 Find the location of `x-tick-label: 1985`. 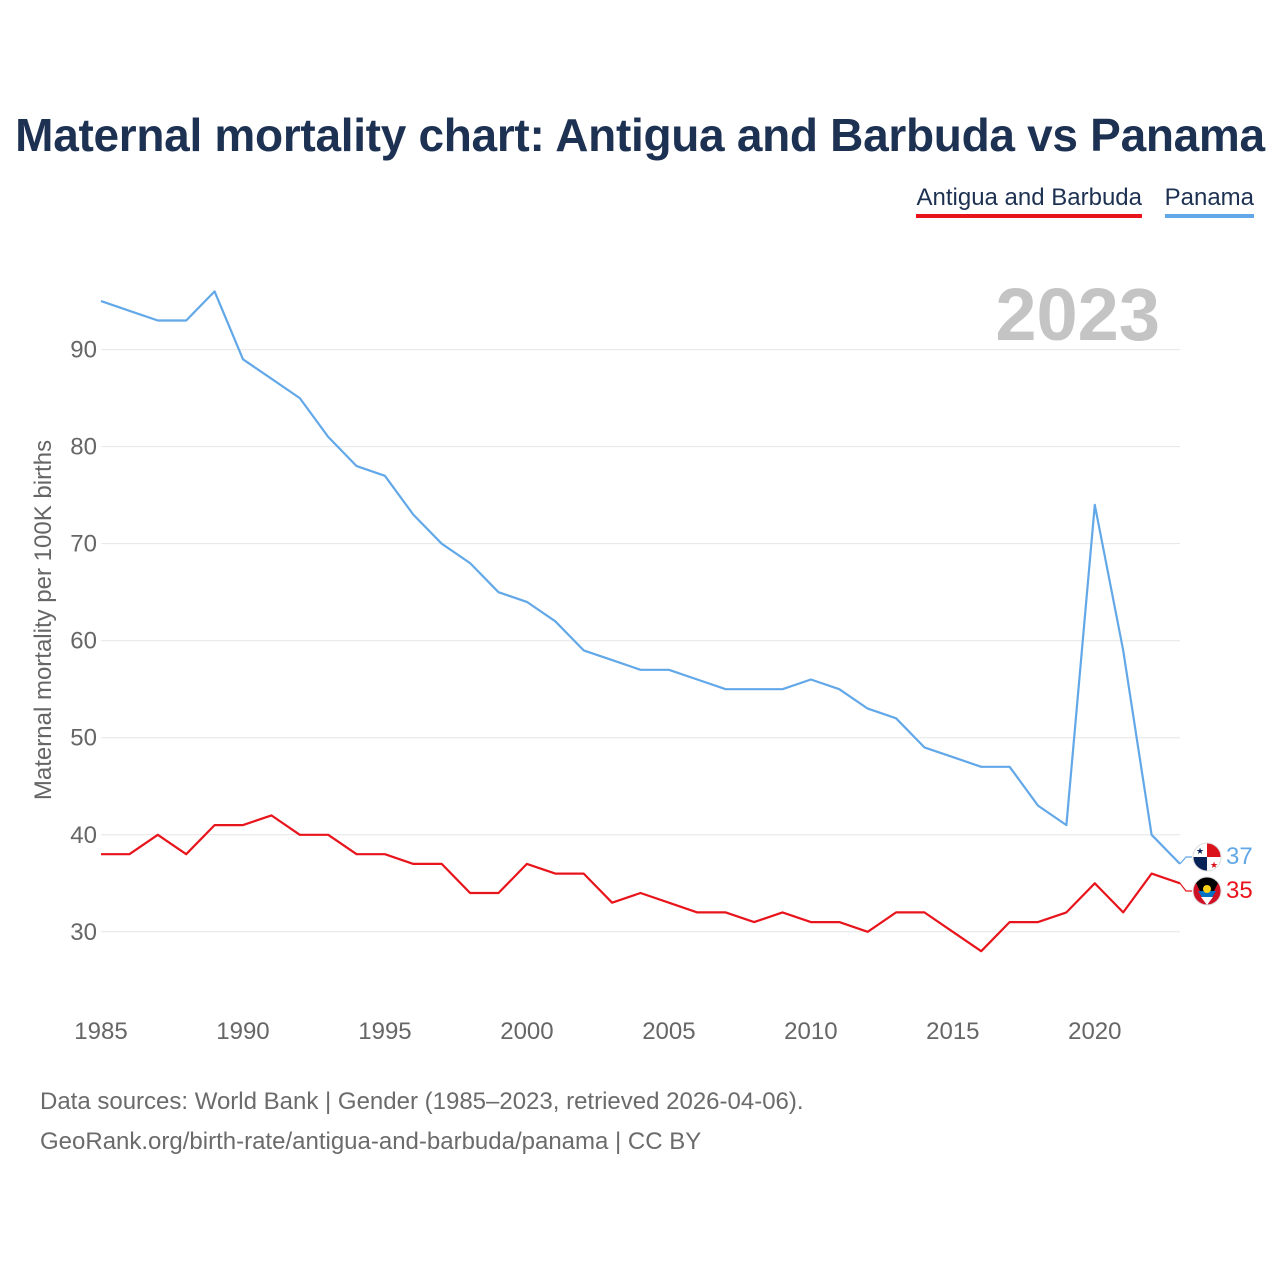

x-tick-label: 1985 is located at coordinates (100, 1031).